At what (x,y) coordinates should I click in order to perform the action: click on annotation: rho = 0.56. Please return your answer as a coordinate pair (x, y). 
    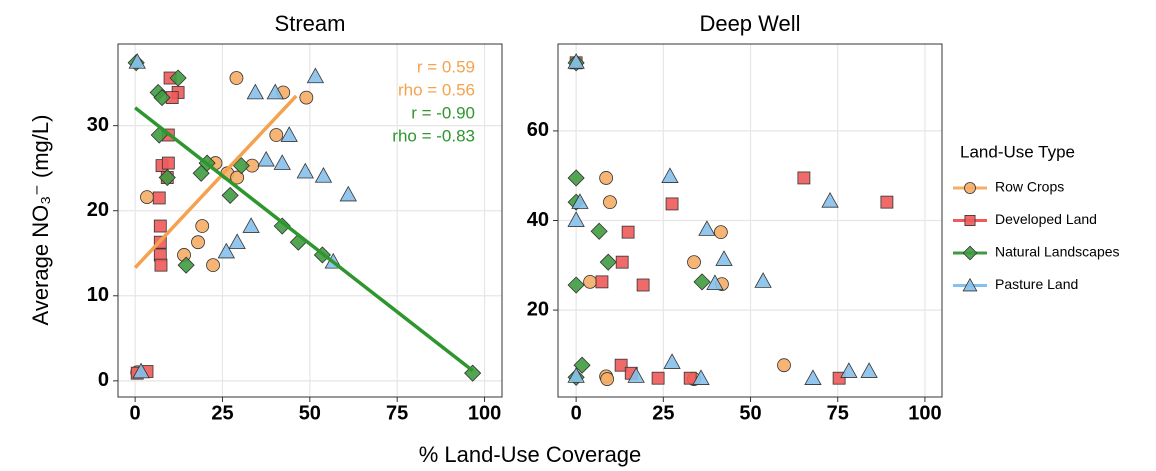
    Looking at the image, I should click on (436, 89).